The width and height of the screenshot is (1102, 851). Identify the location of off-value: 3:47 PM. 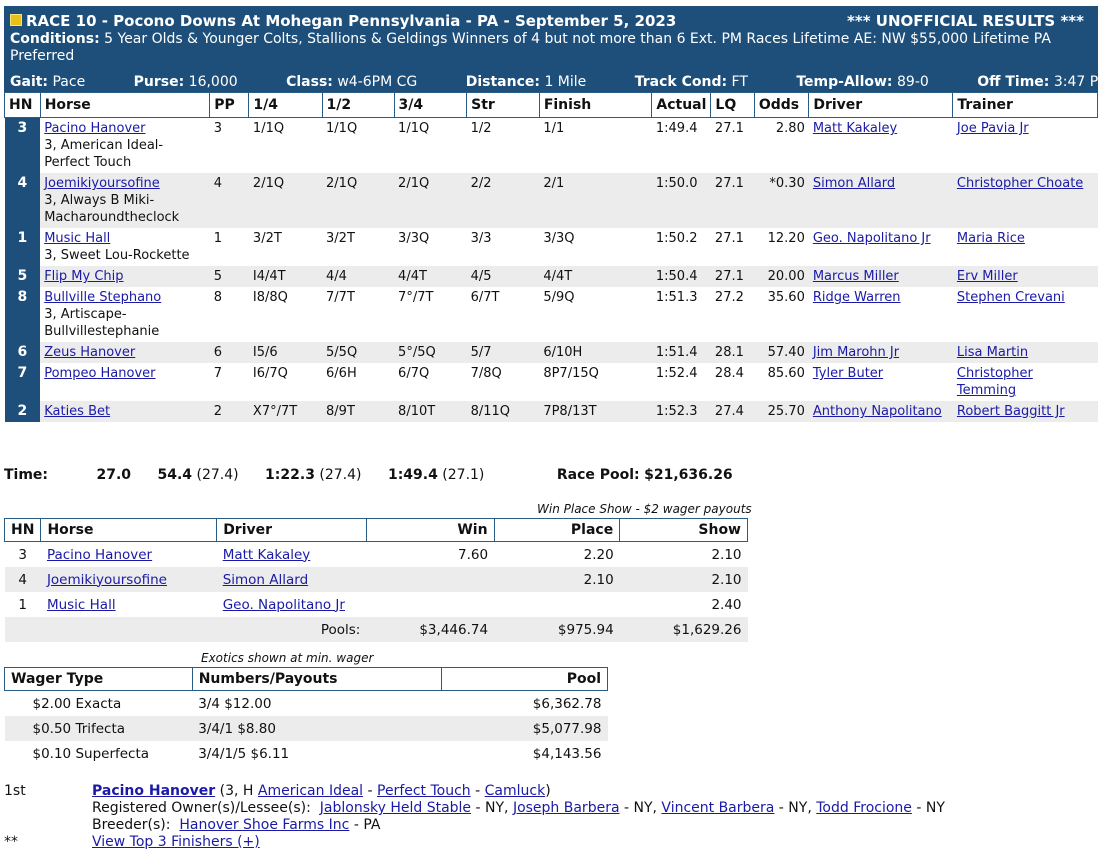
(1077, 82).